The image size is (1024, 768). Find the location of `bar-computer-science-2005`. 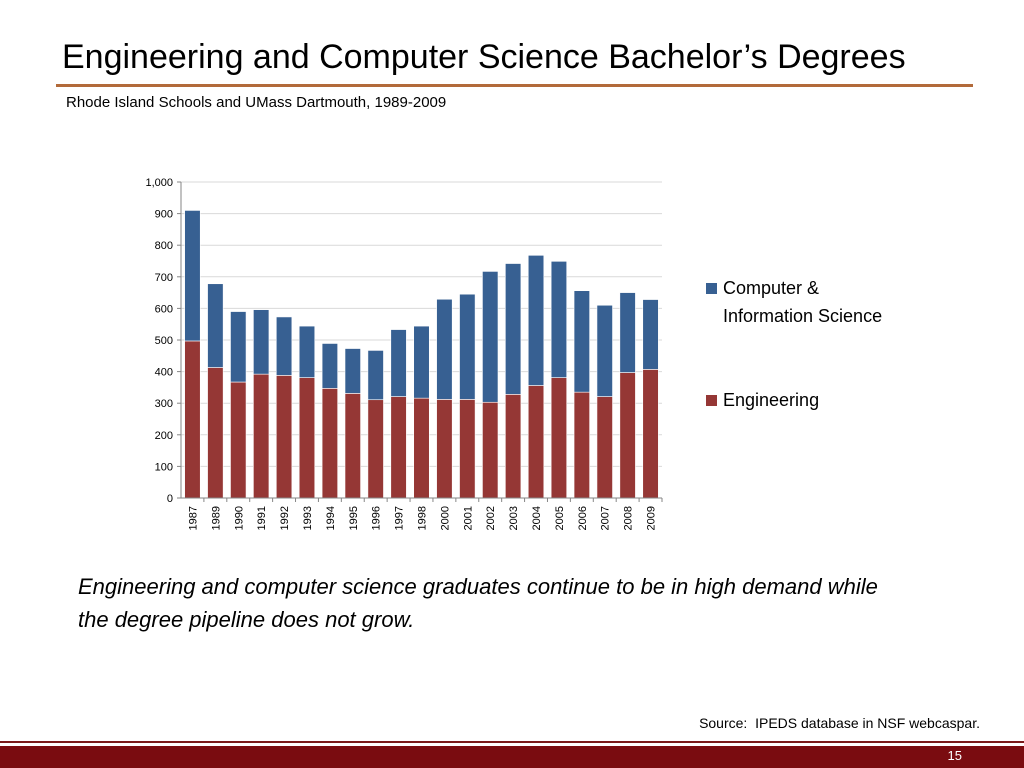

bar-computer-science-2005 is located at coordinates (559, 319).